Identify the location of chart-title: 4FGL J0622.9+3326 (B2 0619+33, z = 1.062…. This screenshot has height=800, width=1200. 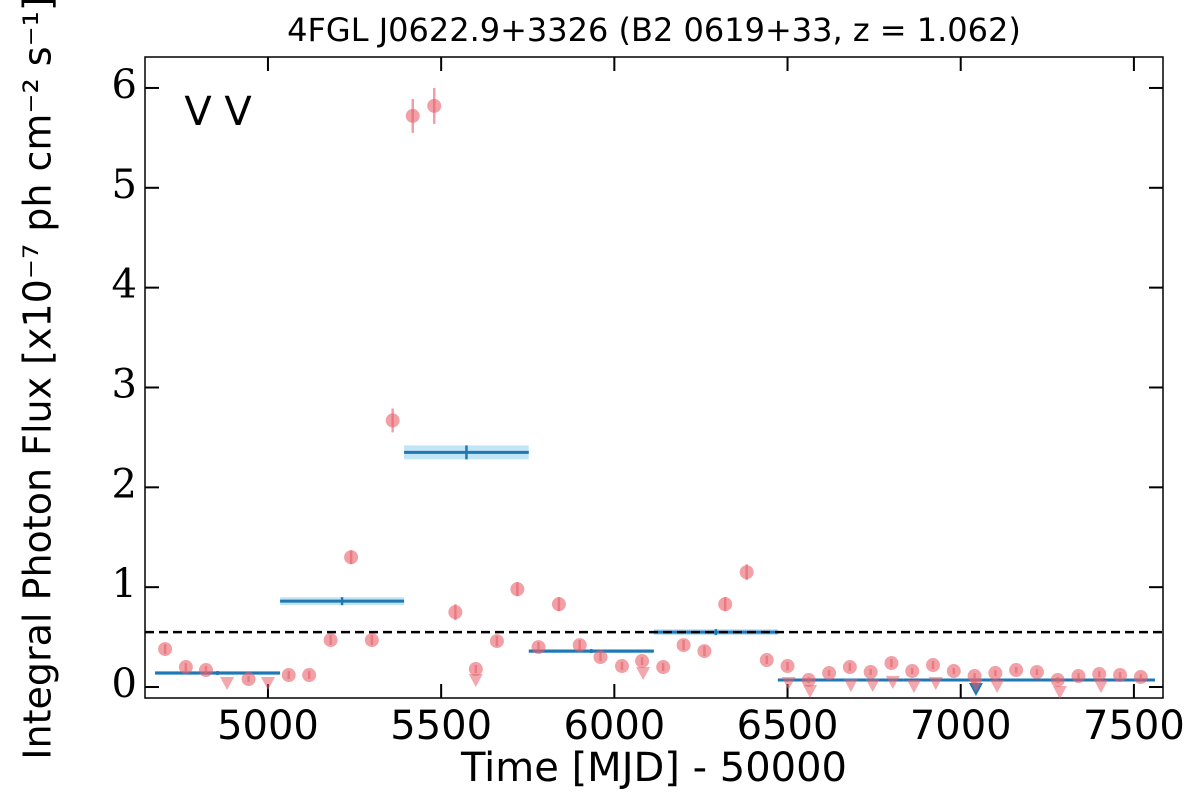
(654, 30).